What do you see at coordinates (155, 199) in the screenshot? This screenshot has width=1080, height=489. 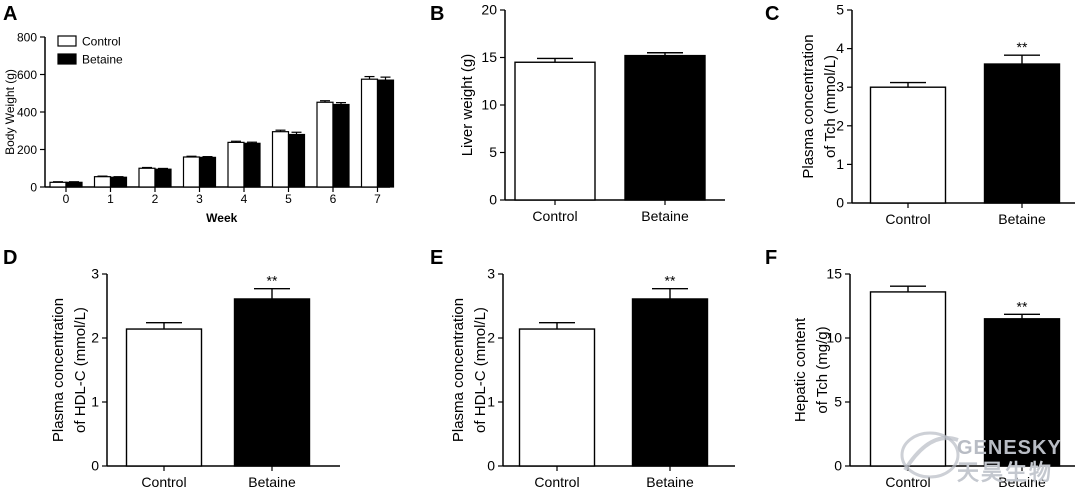 I see `x-tick-label: 2` at bounding box center [155, 199].